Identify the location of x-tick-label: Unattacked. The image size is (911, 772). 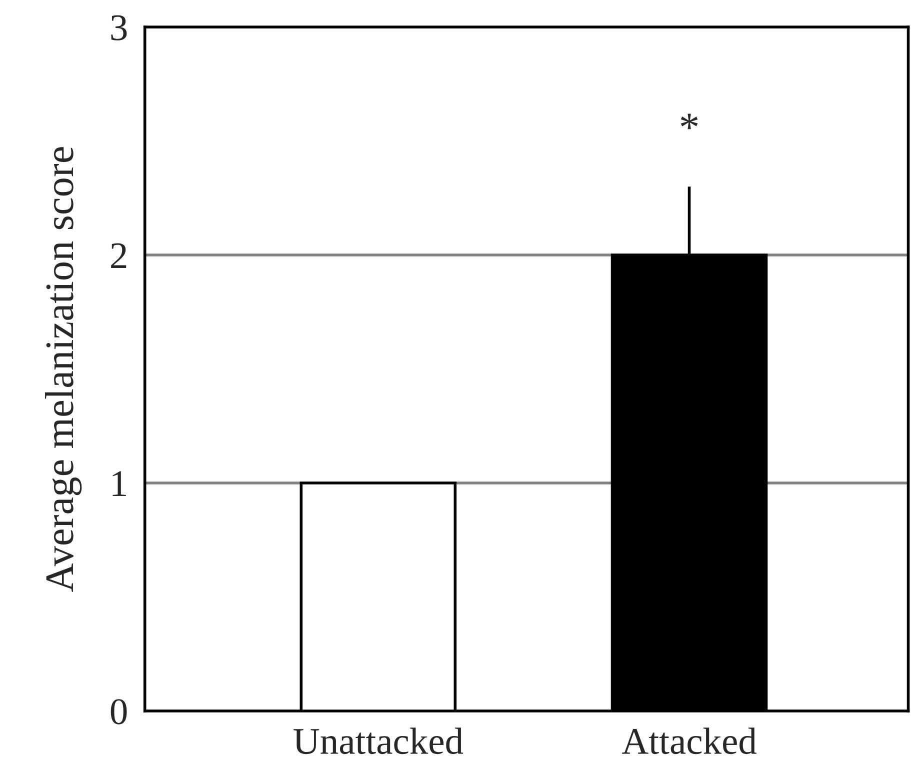
(379, 741).